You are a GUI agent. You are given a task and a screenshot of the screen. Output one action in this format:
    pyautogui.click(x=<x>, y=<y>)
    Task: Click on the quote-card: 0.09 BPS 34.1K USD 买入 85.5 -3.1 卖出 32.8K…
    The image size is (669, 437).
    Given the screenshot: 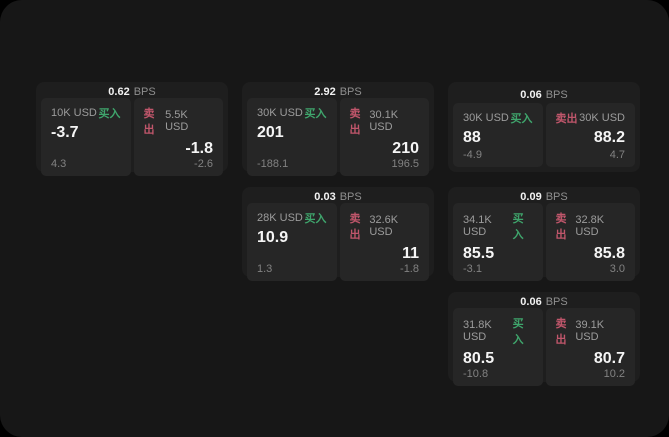 What is the action you would take?
    pyautogui.click(x=544, y=234)
    